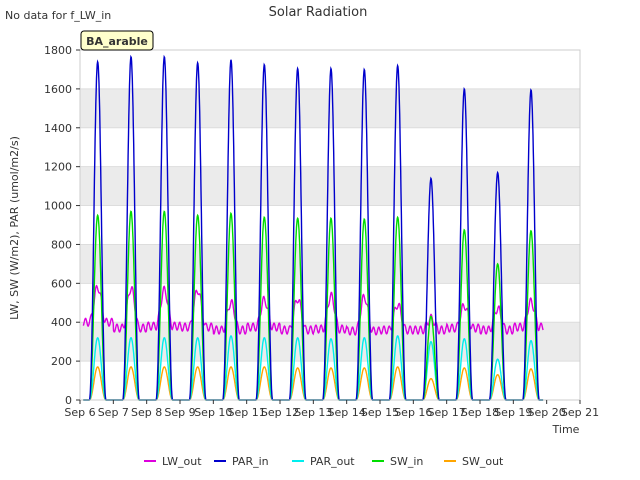  I want to click on x-tick-label: Sep 20, so click(547, 412).